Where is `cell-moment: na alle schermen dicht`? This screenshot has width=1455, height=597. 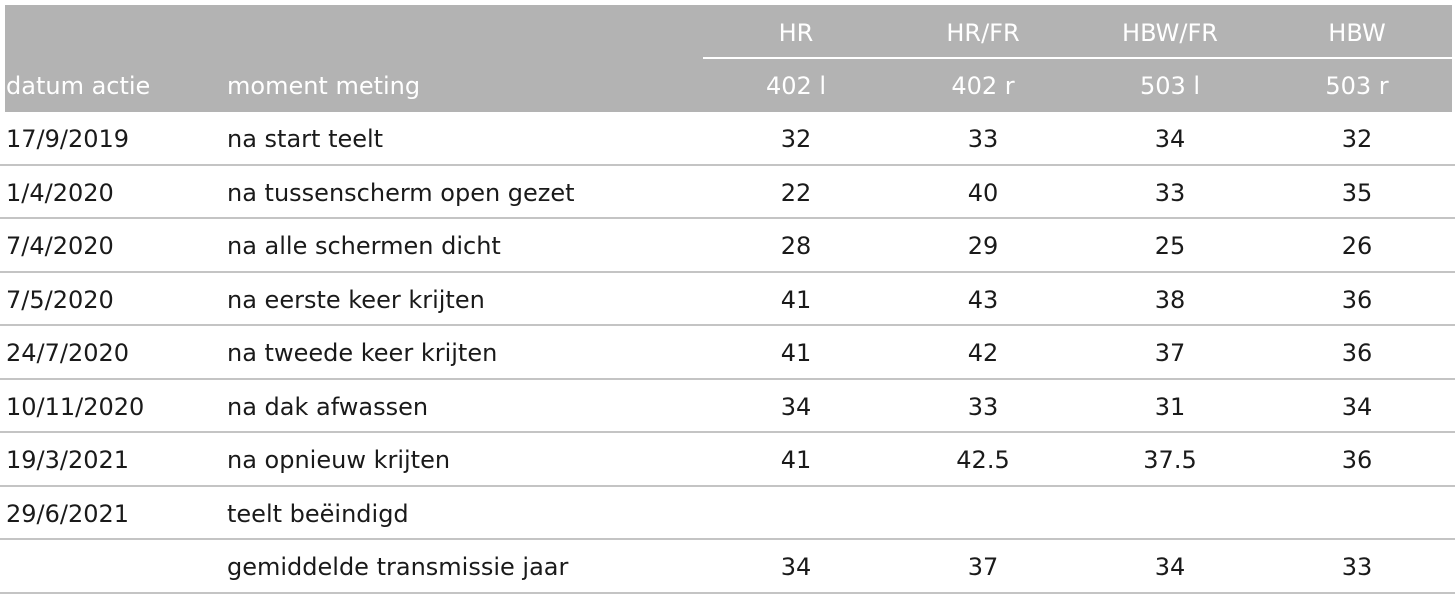
cell-moment: na alle schermen dicht is located at coordinates (364, 246).